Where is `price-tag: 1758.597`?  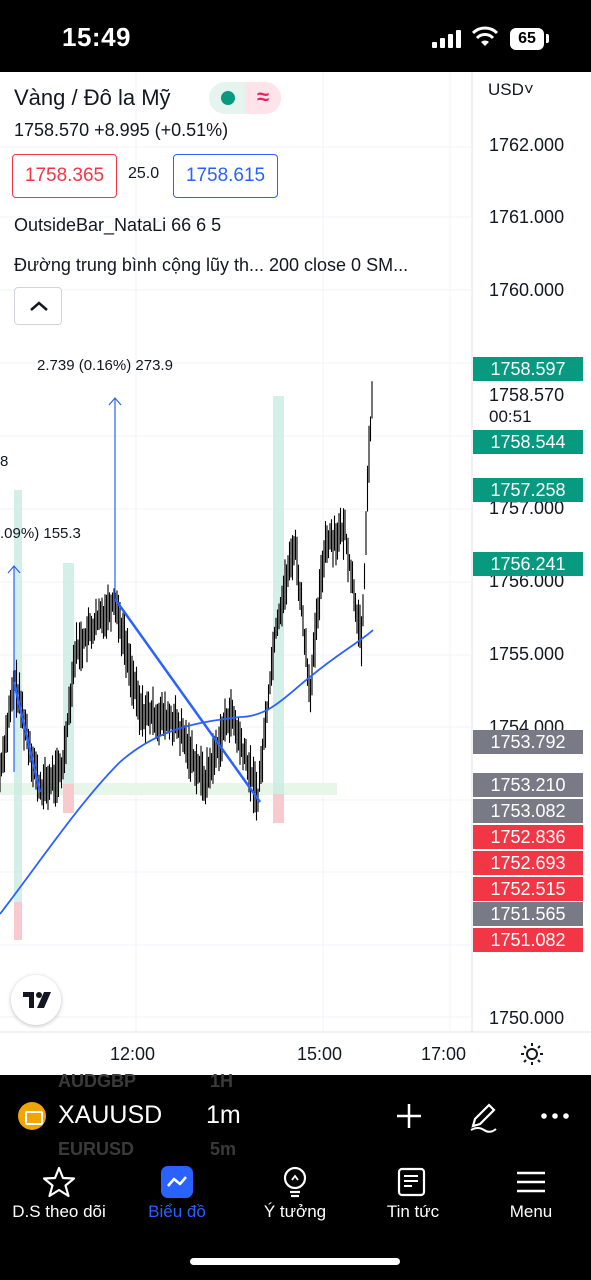
price-tag: 1758.597 is located at coordinates (528, 369).